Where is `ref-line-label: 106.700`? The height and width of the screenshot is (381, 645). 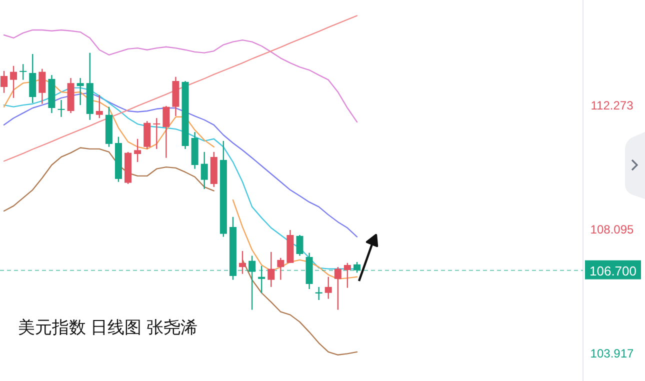
ref-line-label: 106.700 is located at coordinates (613, 270).